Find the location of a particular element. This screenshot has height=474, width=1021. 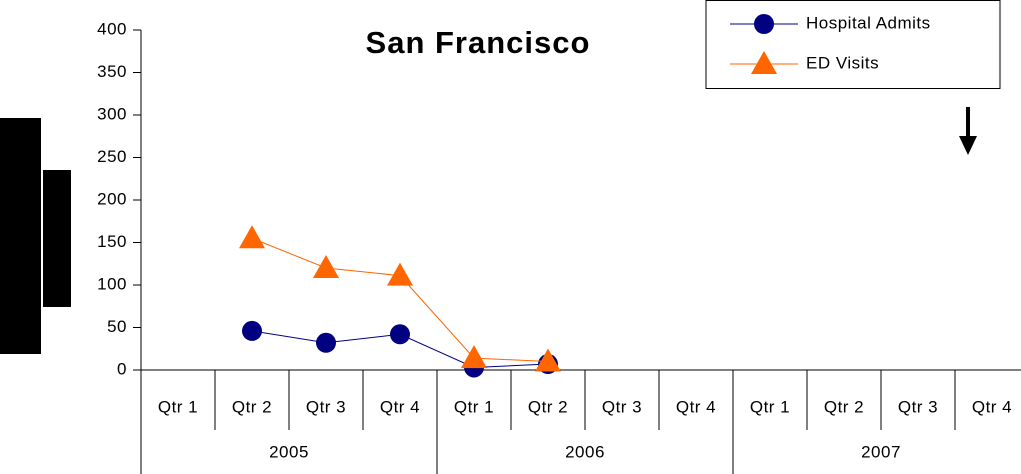

arrow is located at coordinates (968, 131).